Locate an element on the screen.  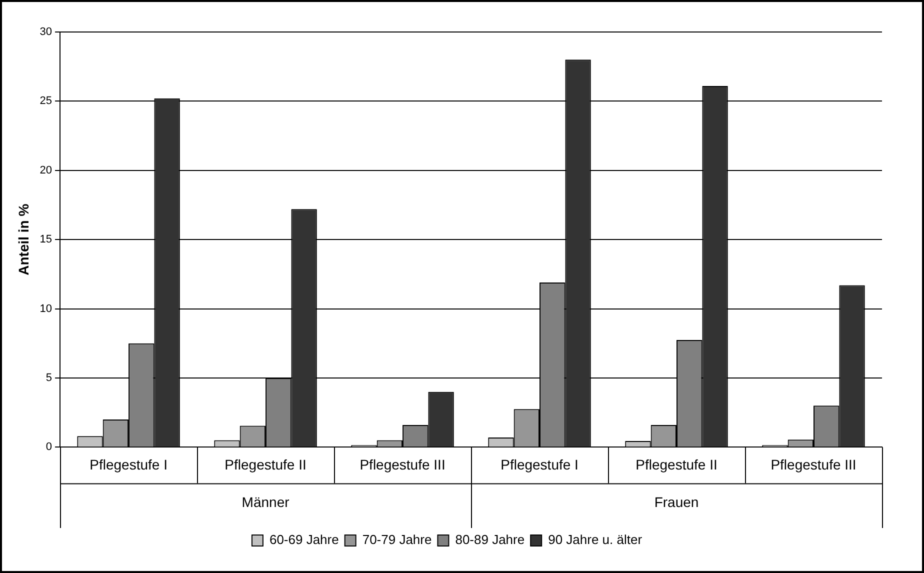
text: Frauen is located at coordinates (676, 502).